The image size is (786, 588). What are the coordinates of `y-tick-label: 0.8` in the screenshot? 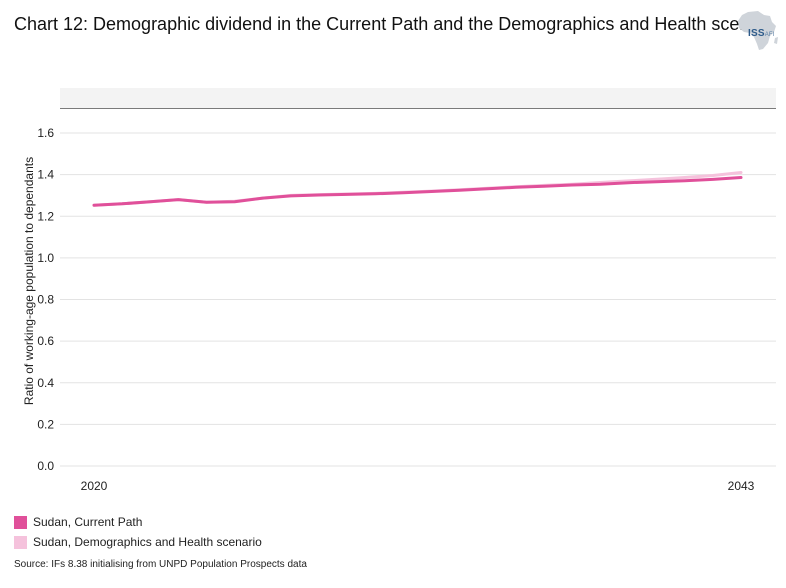 It's located at (45, 300).